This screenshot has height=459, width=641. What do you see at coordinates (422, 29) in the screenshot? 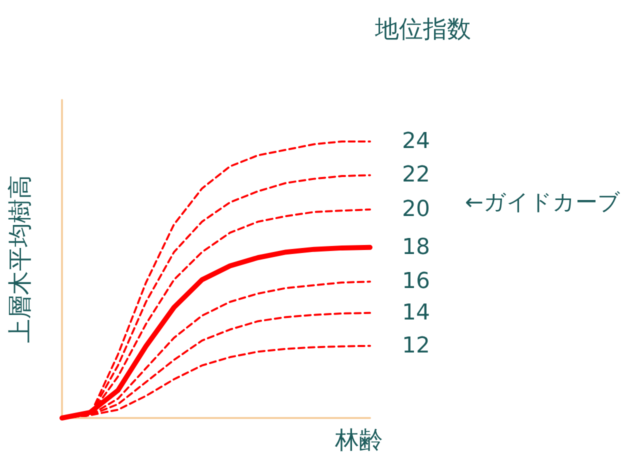
I see `text: 地位指数` at bounding box center [422, 29].